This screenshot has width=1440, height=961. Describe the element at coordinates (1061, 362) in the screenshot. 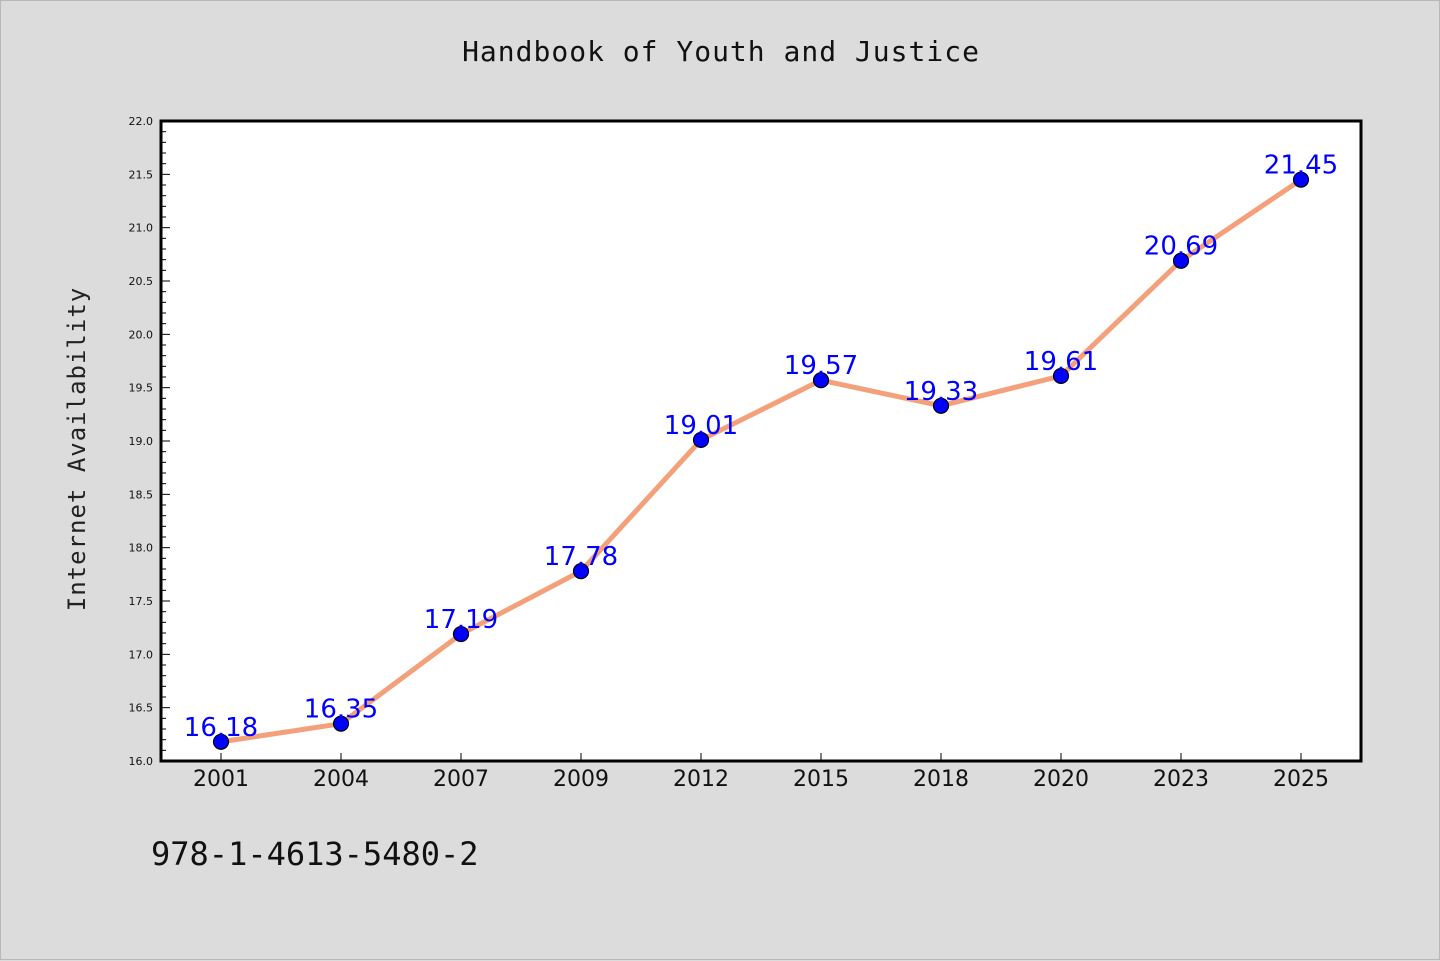

I see `data-label: 19.61` at that location.